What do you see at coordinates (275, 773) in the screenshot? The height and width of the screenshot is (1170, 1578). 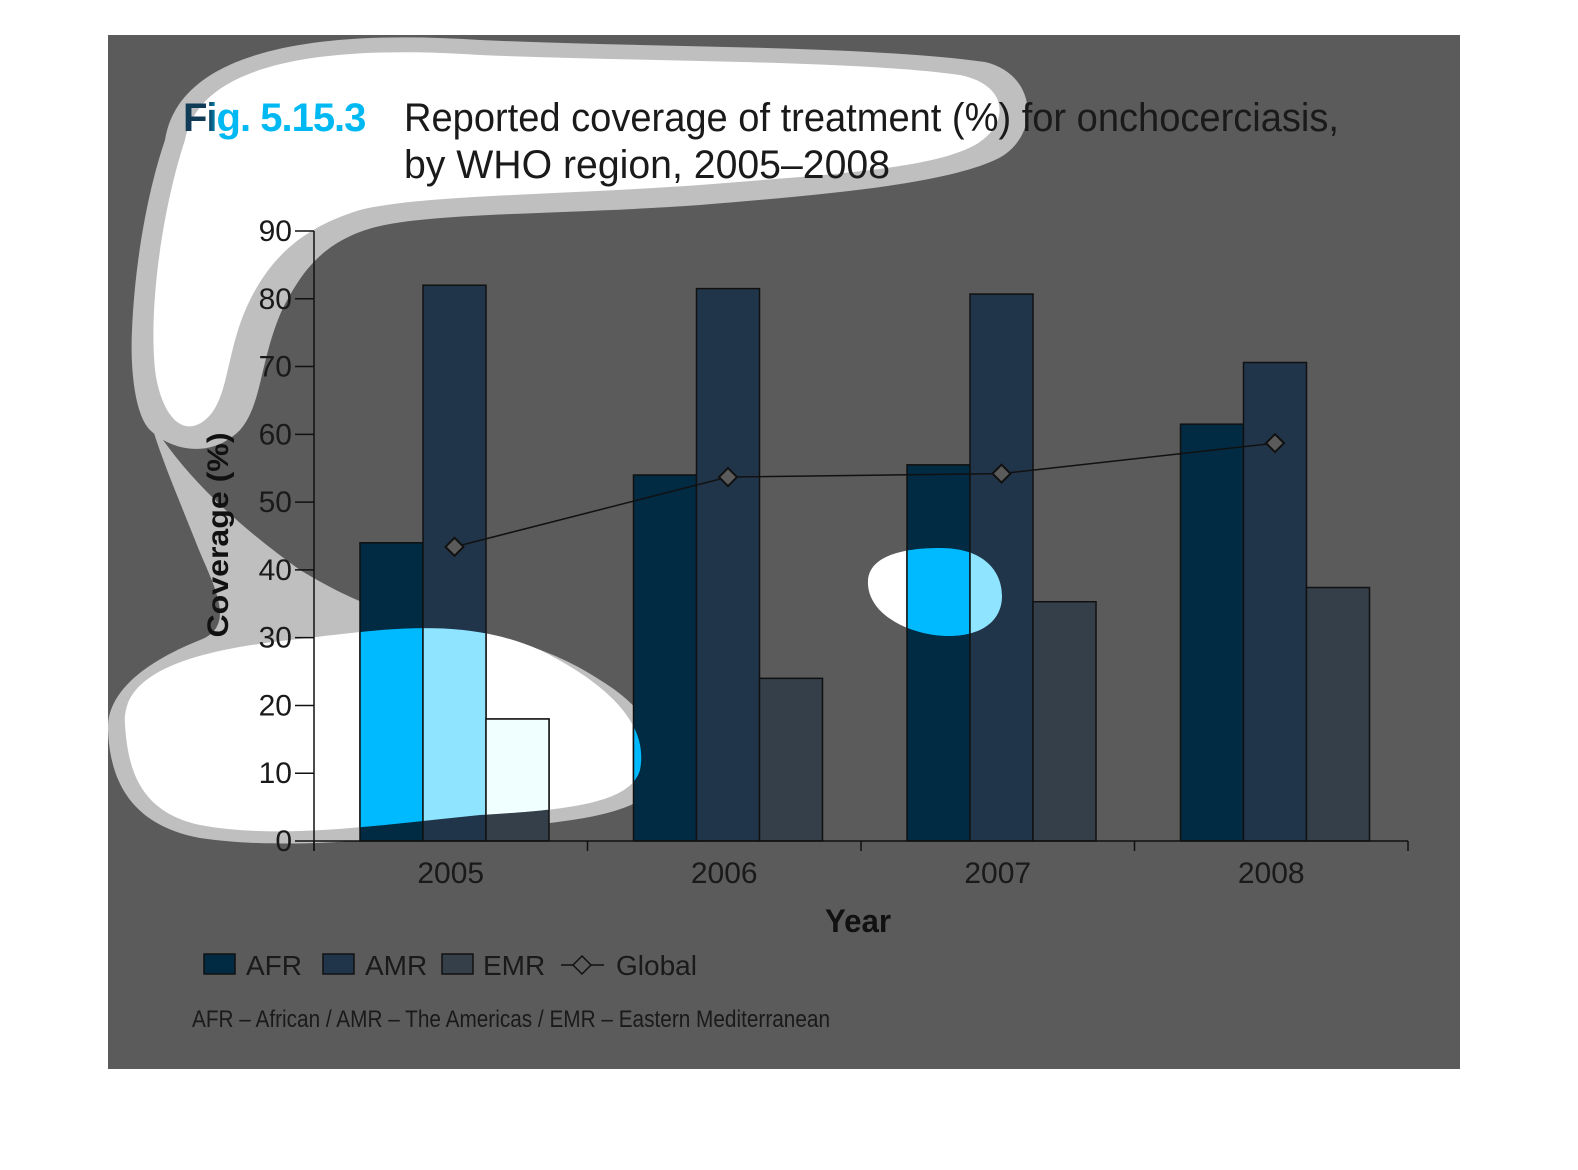 I see `y-tick-label-10: 10` at bounding box center [275, 773].